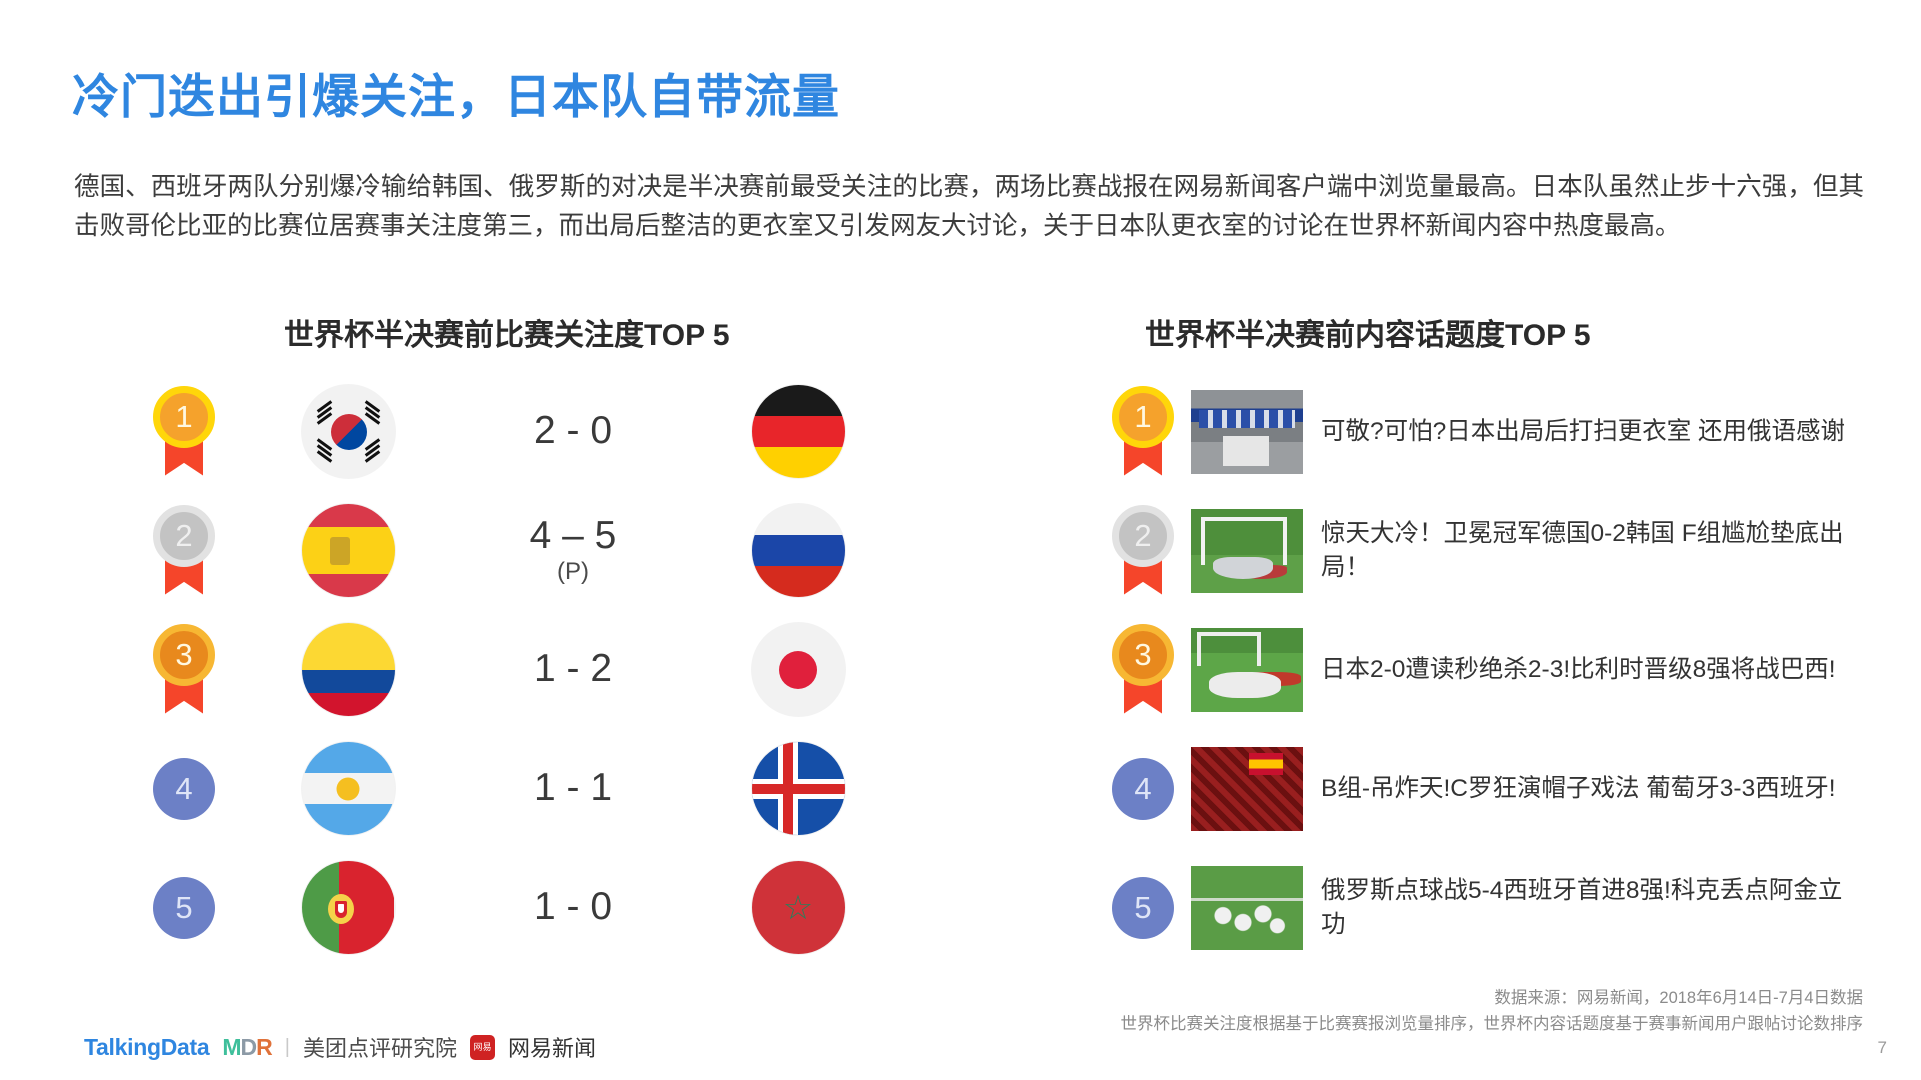 This screenshot has height=1080, width=1921. I want to click on news-row: 5 俄罗斯点球战5-4西班牙首进8强!科克丢点阿金立功, so click(1490, 907).